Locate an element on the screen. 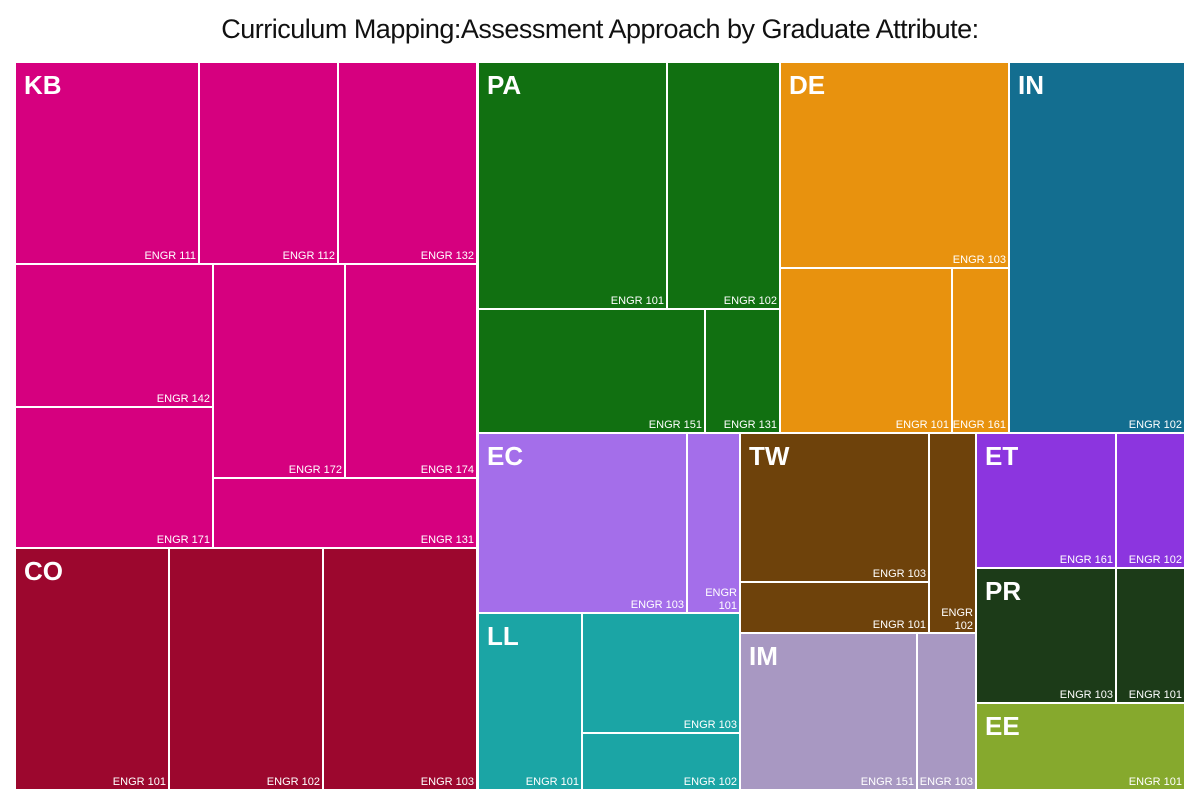 The image size is (1200, 800). group-pa: ENGR 101 ENGR 102 ENGR 151 ENGR 131 PA is located at coordinates (629, 247).